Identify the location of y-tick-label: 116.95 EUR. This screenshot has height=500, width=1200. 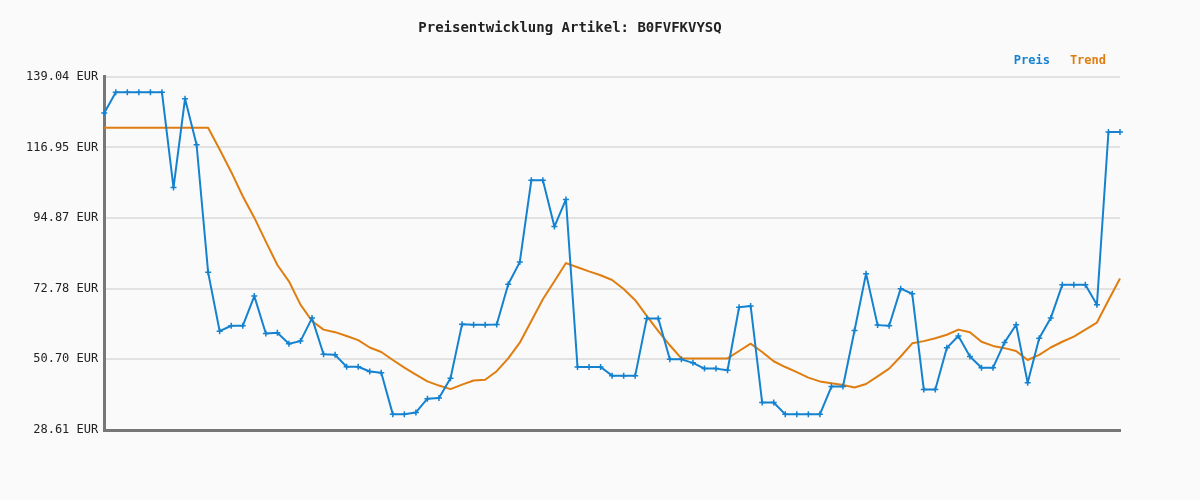
(63, 146).